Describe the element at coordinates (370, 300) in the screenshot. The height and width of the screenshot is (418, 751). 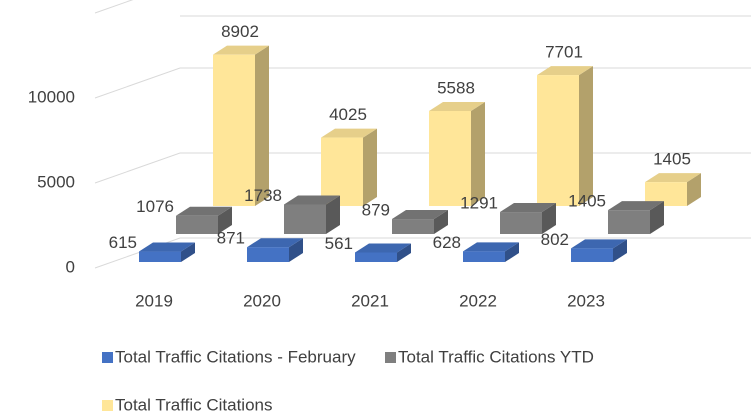
I see `x-tick-label: 2021` at that location.